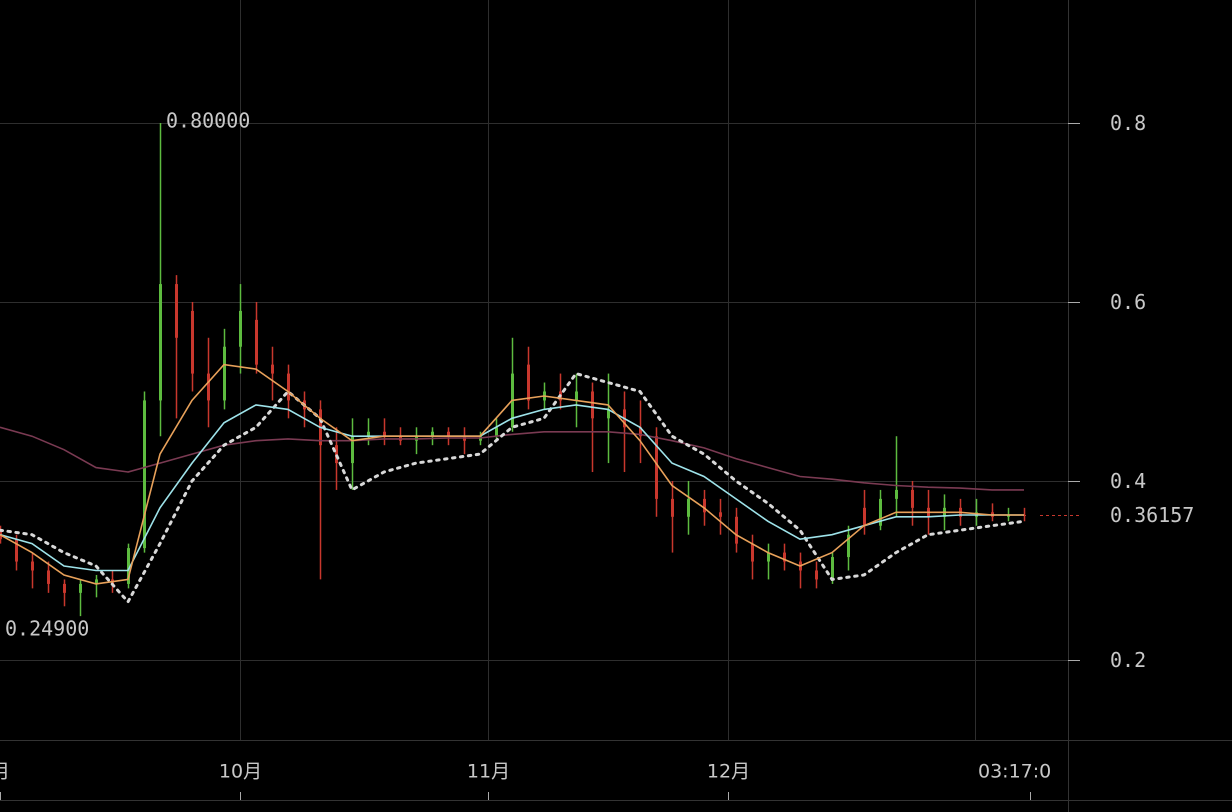 This screenshot has width=1232, height=812. What do you see at coordinates (1128, 123) in the screenshot?
I see `y-tick-label: 0.8` at bounding box center [1128, 123].